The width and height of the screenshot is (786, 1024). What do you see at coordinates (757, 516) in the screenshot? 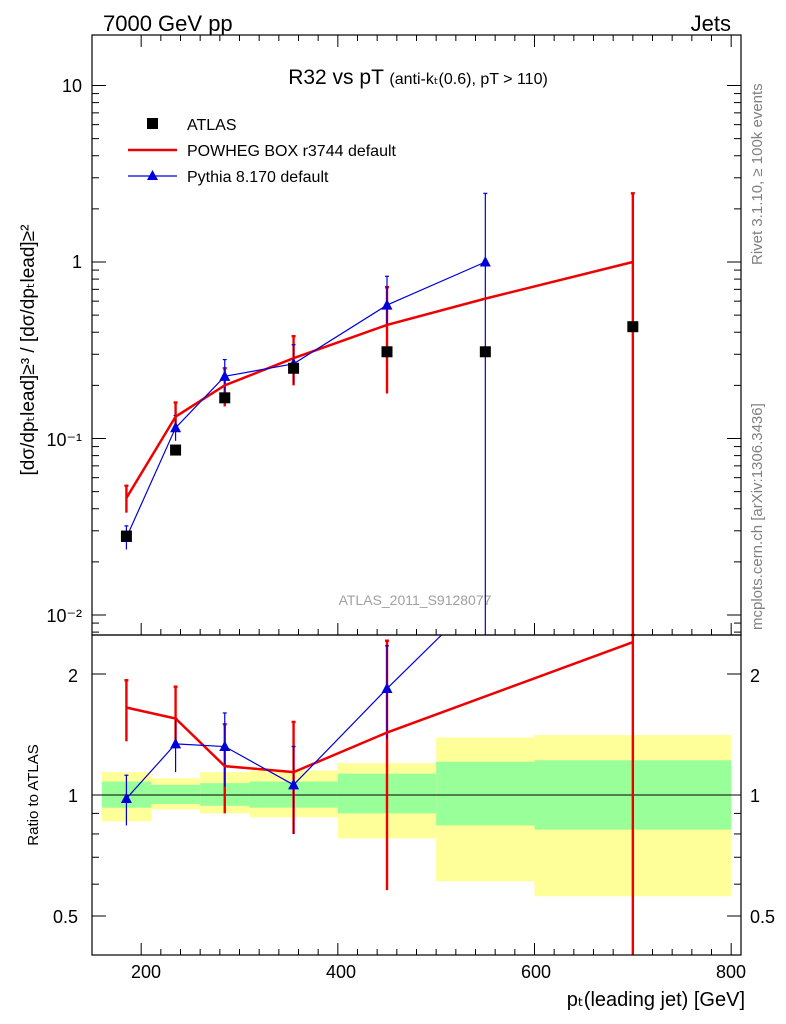
I see `mcplots-text: mcplots.cern.ch [arXiv:1306.3436]` at bounding box center [757, 516].